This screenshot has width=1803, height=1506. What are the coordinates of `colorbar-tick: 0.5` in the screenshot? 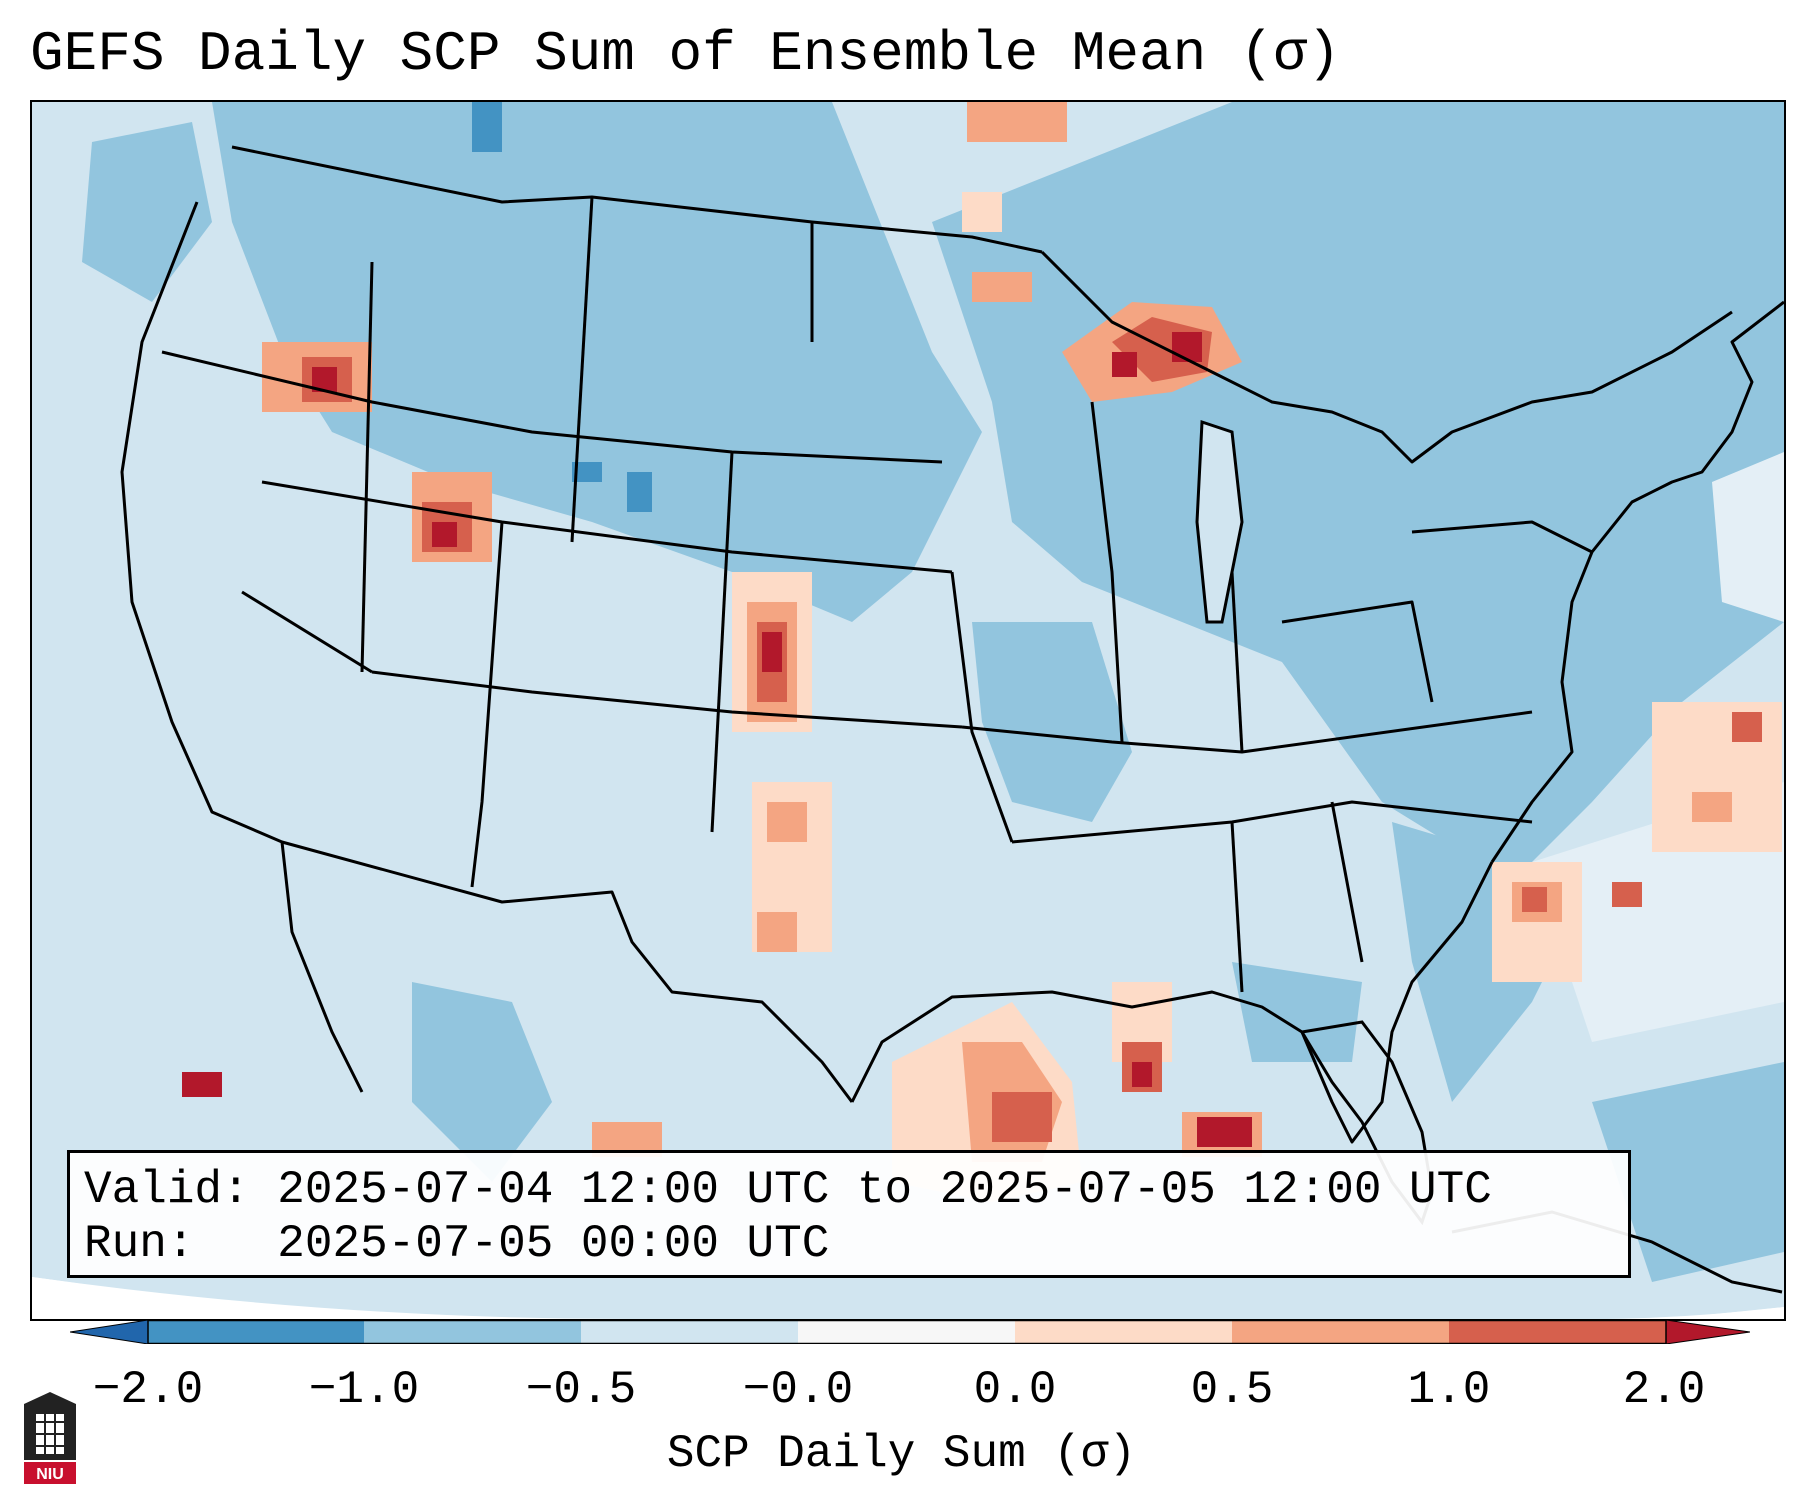 It's located at (1232, 1390).